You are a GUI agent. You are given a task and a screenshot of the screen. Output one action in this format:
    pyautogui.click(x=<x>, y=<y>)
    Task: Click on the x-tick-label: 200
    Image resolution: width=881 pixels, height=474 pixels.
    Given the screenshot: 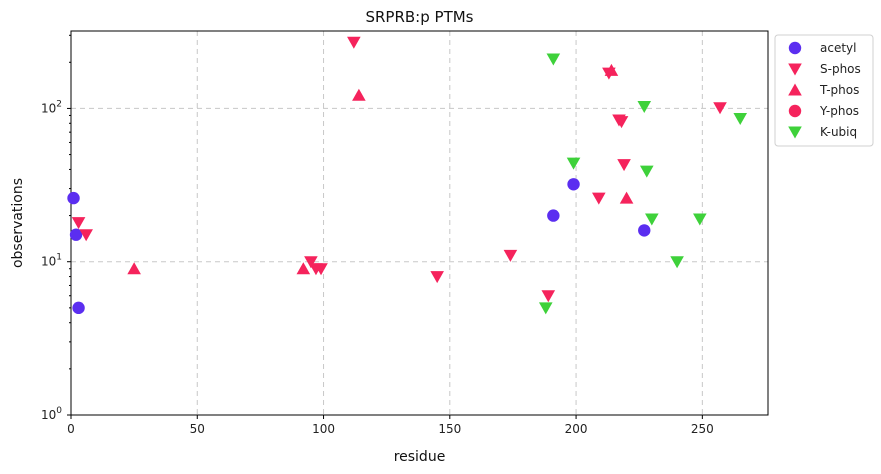 What is the action you would take?
    pyautogui.click(x=576, y=429)
    